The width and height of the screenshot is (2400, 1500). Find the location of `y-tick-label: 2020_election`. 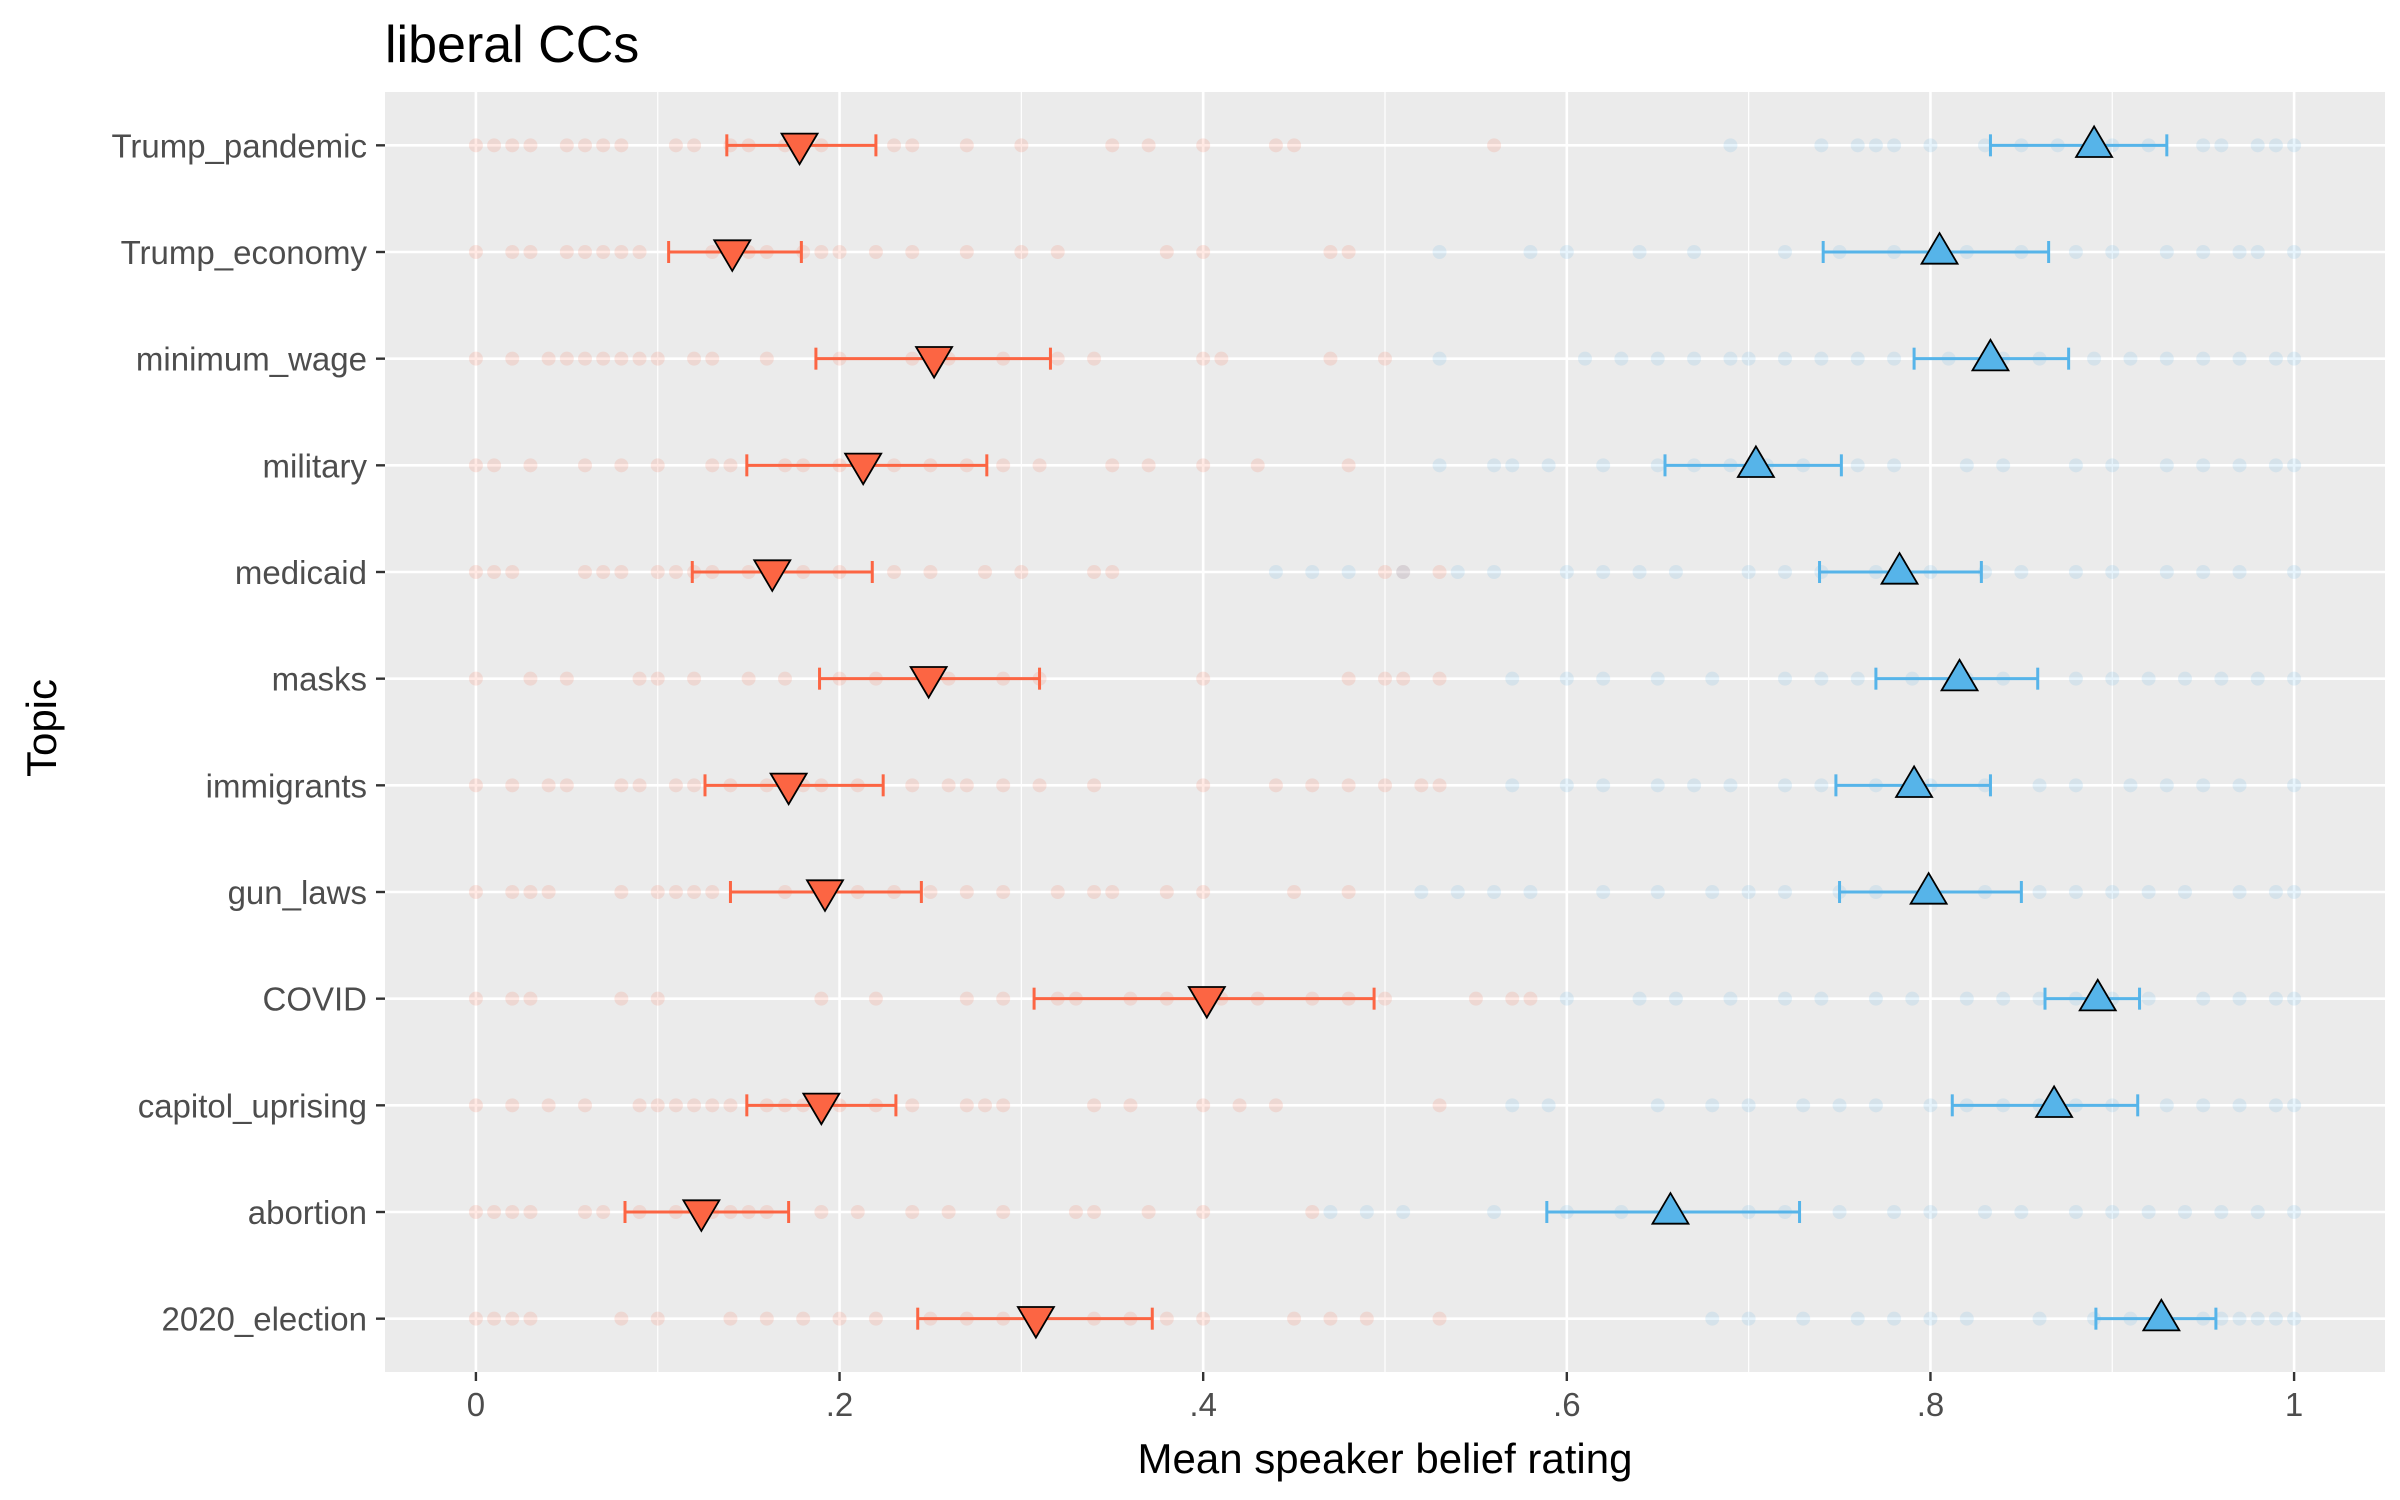

y-tick-label: 2020_election is located at coordinates (264, 1319).